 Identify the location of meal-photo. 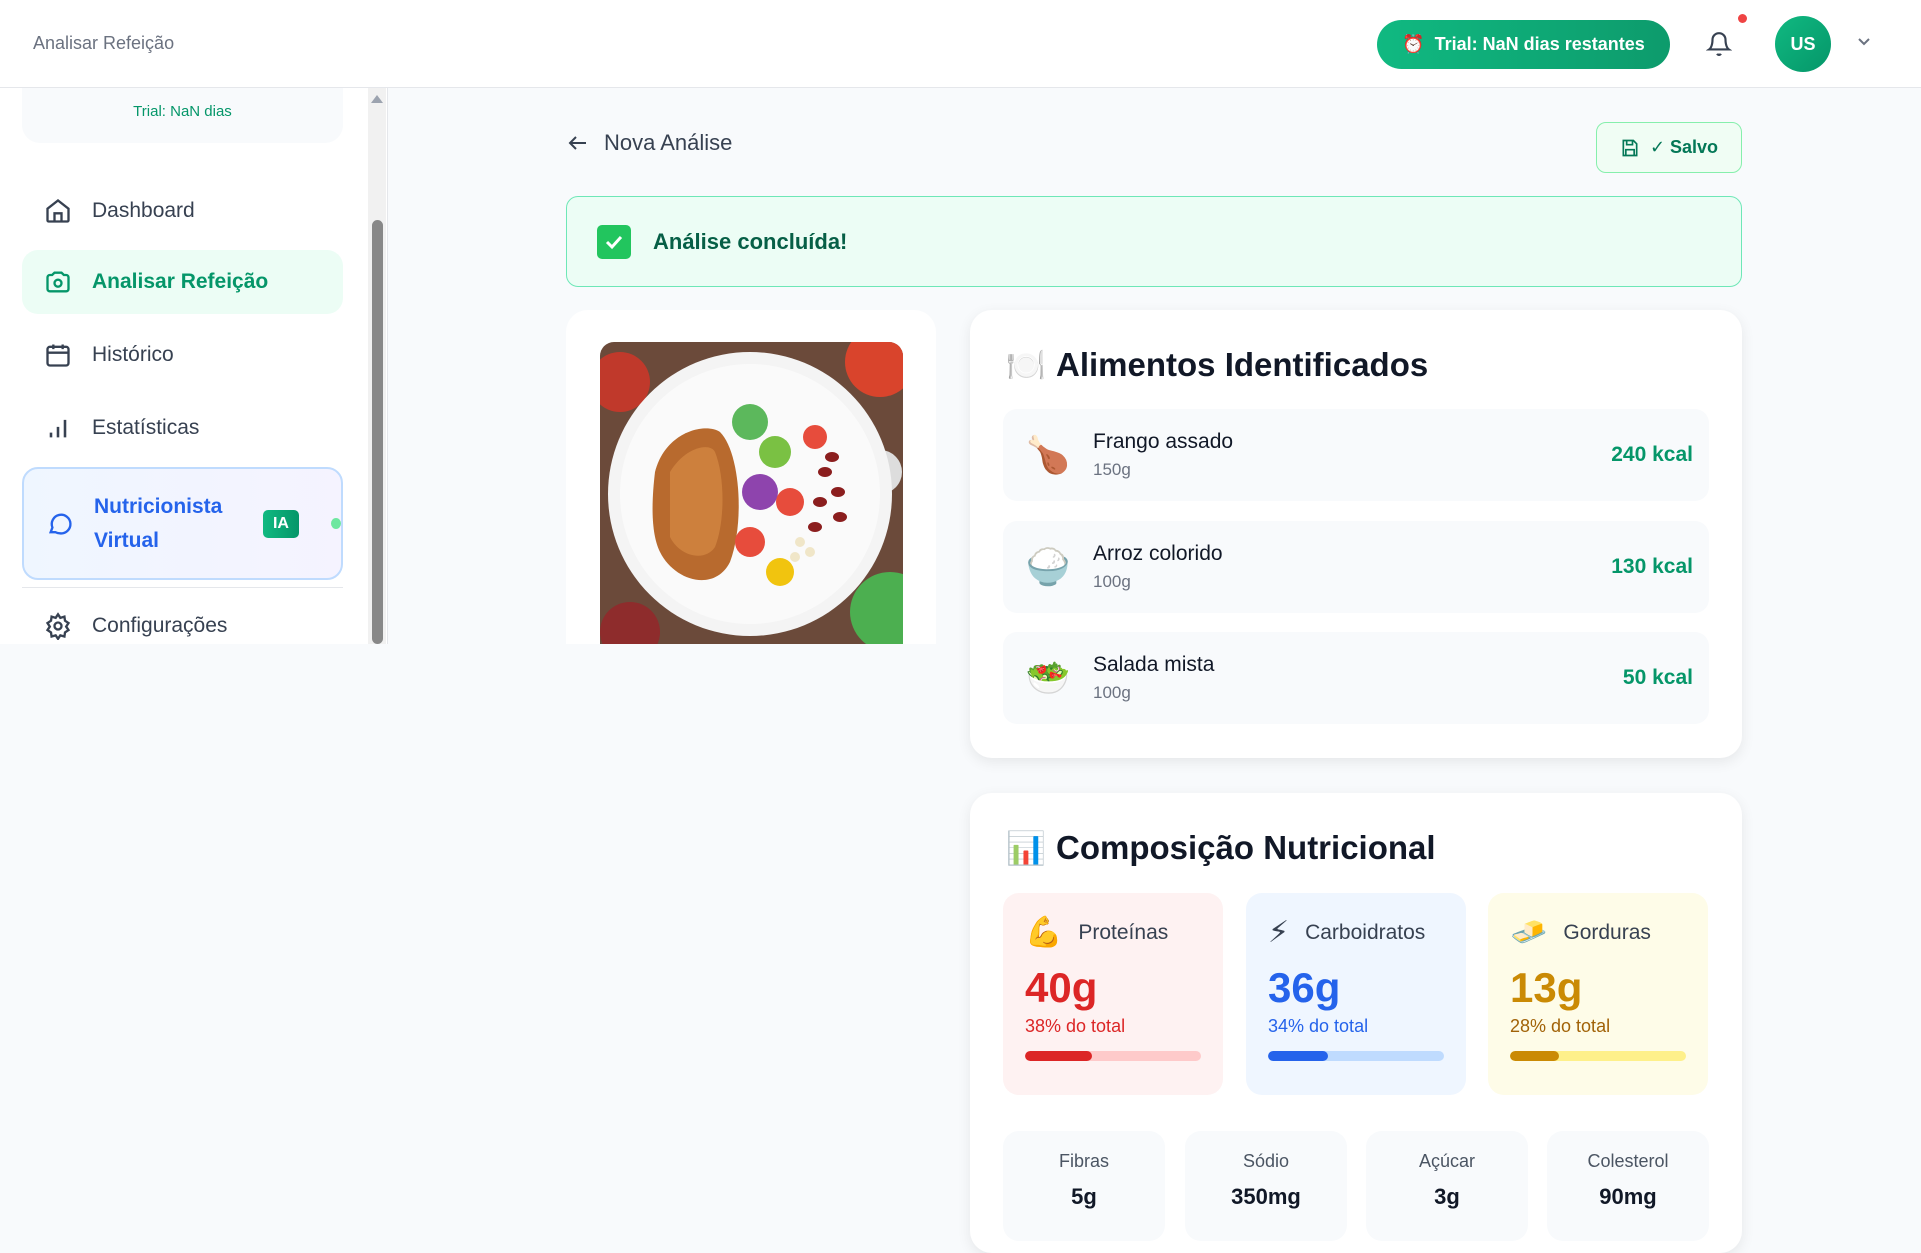
(751, 493).